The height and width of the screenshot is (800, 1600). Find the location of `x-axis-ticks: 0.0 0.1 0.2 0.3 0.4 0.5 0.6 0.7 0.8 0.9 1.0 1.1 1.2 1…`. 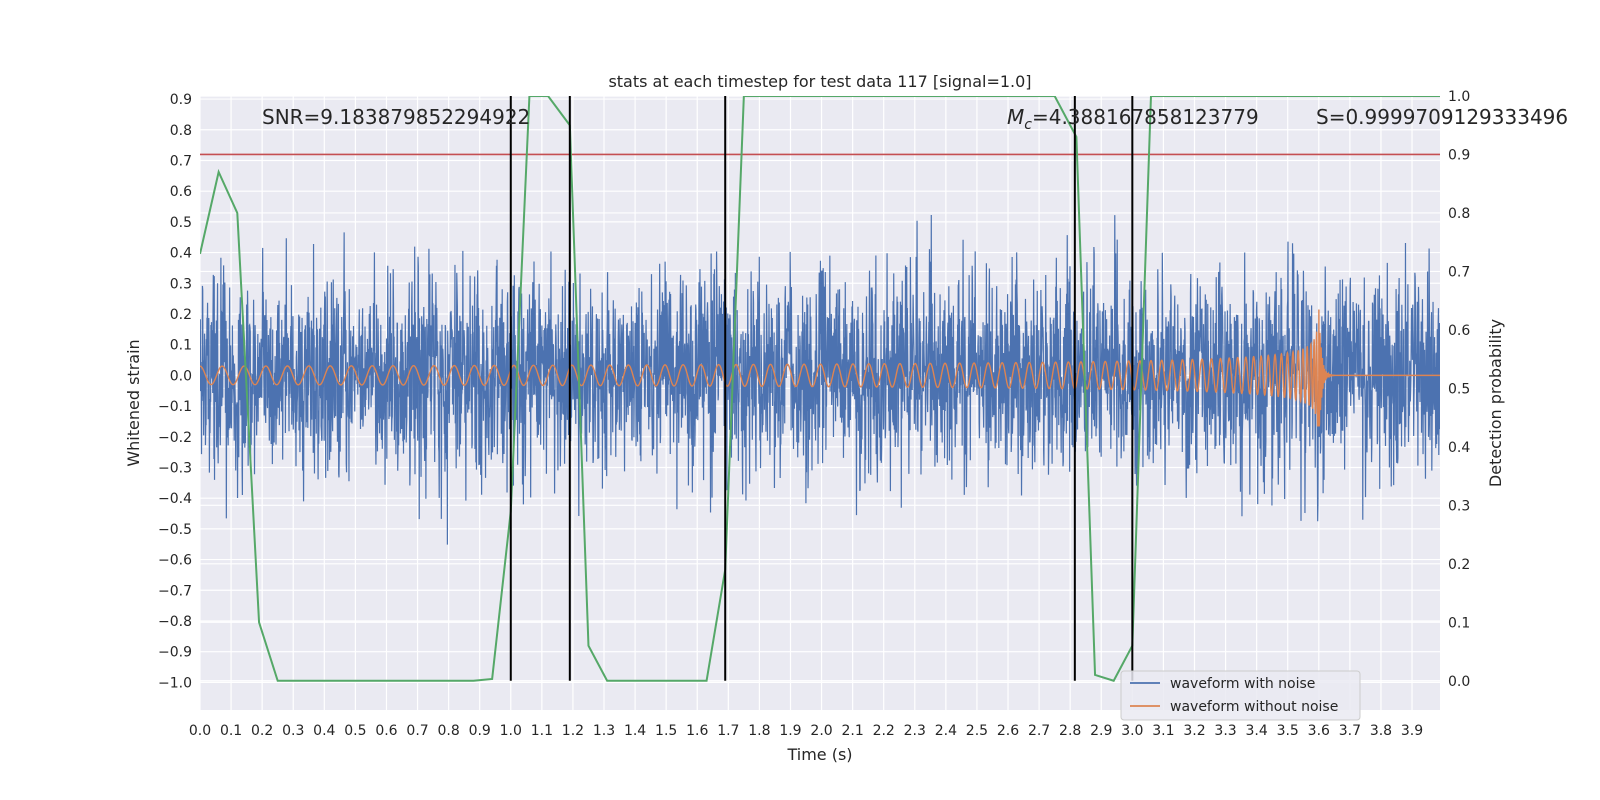

x-axis-ticks: 0.0 0.1 0.2 0.3 0.4 0.5 0.6 0.7 0.8 0.9 1.0 1.1 1.2 1… is located at coordinates (806, 731).